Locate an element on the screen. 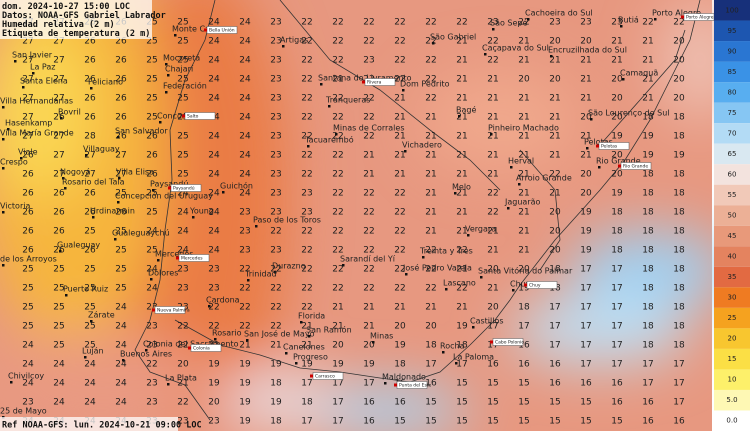  header-line: Humedad relativa (2 m) is located at coordinates (58, 24).